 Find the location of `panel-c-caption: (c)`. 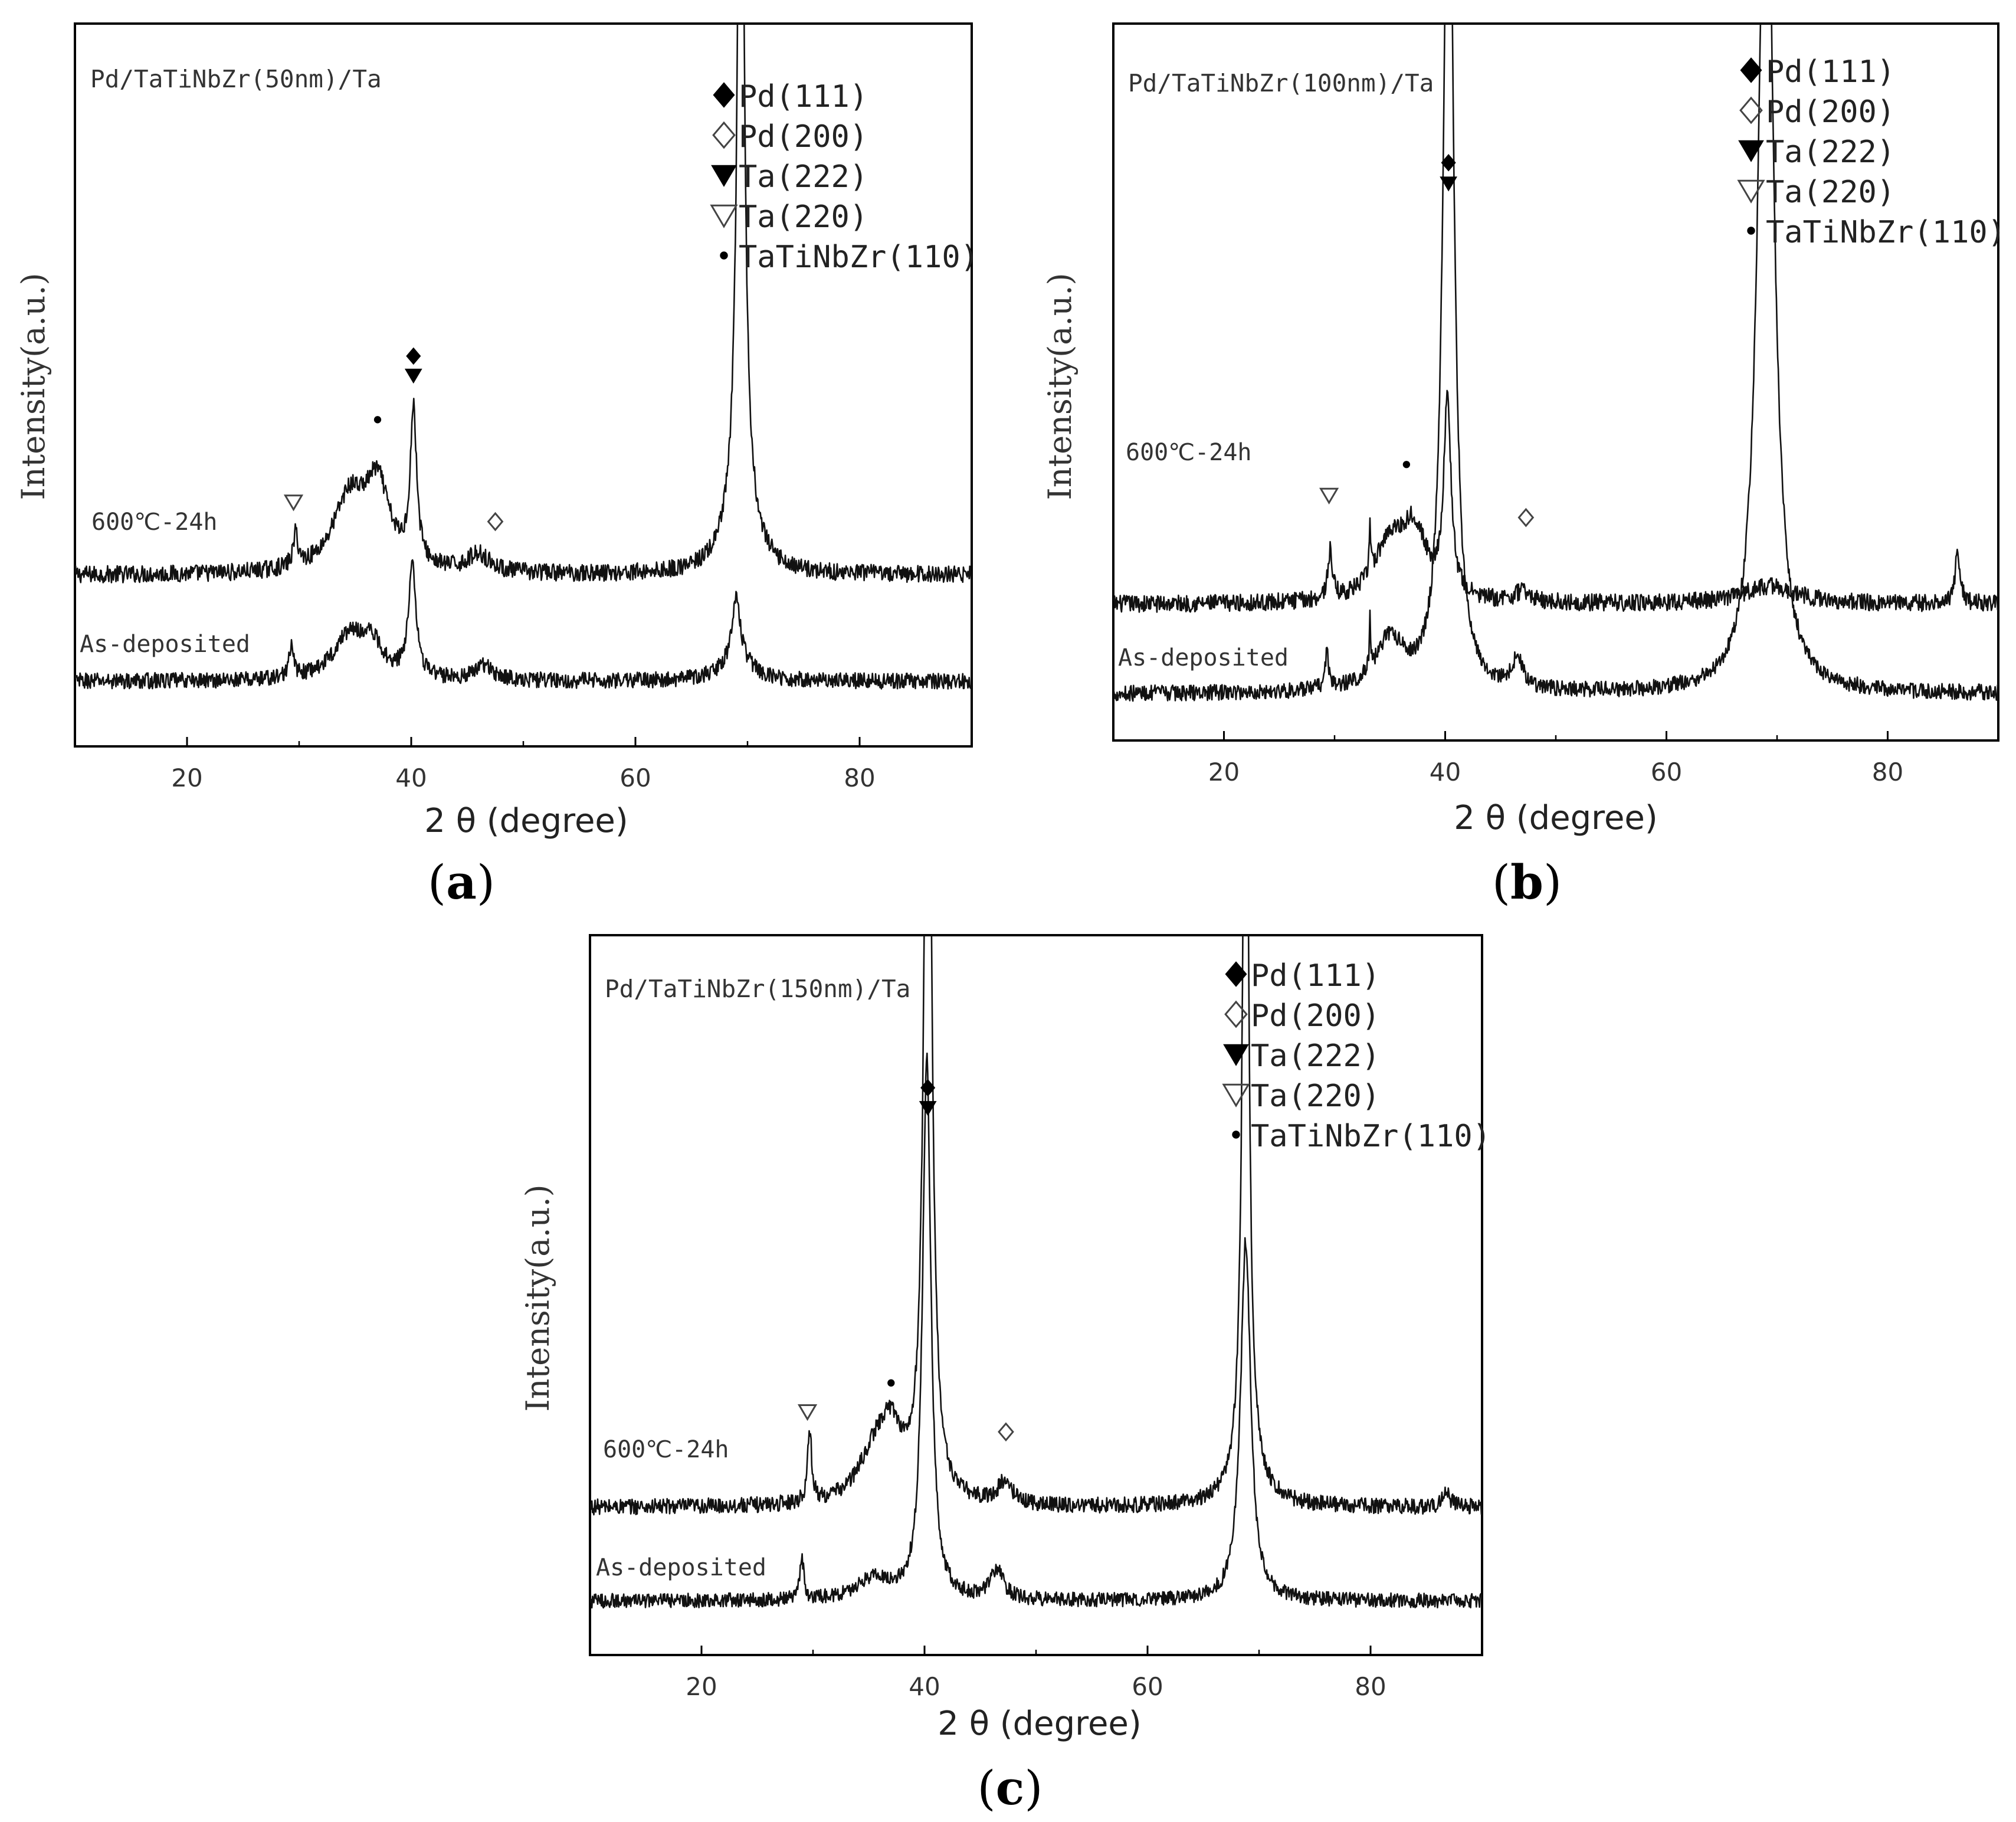

panel-c-caption: (c) is located at coordinates (1010, 1788).